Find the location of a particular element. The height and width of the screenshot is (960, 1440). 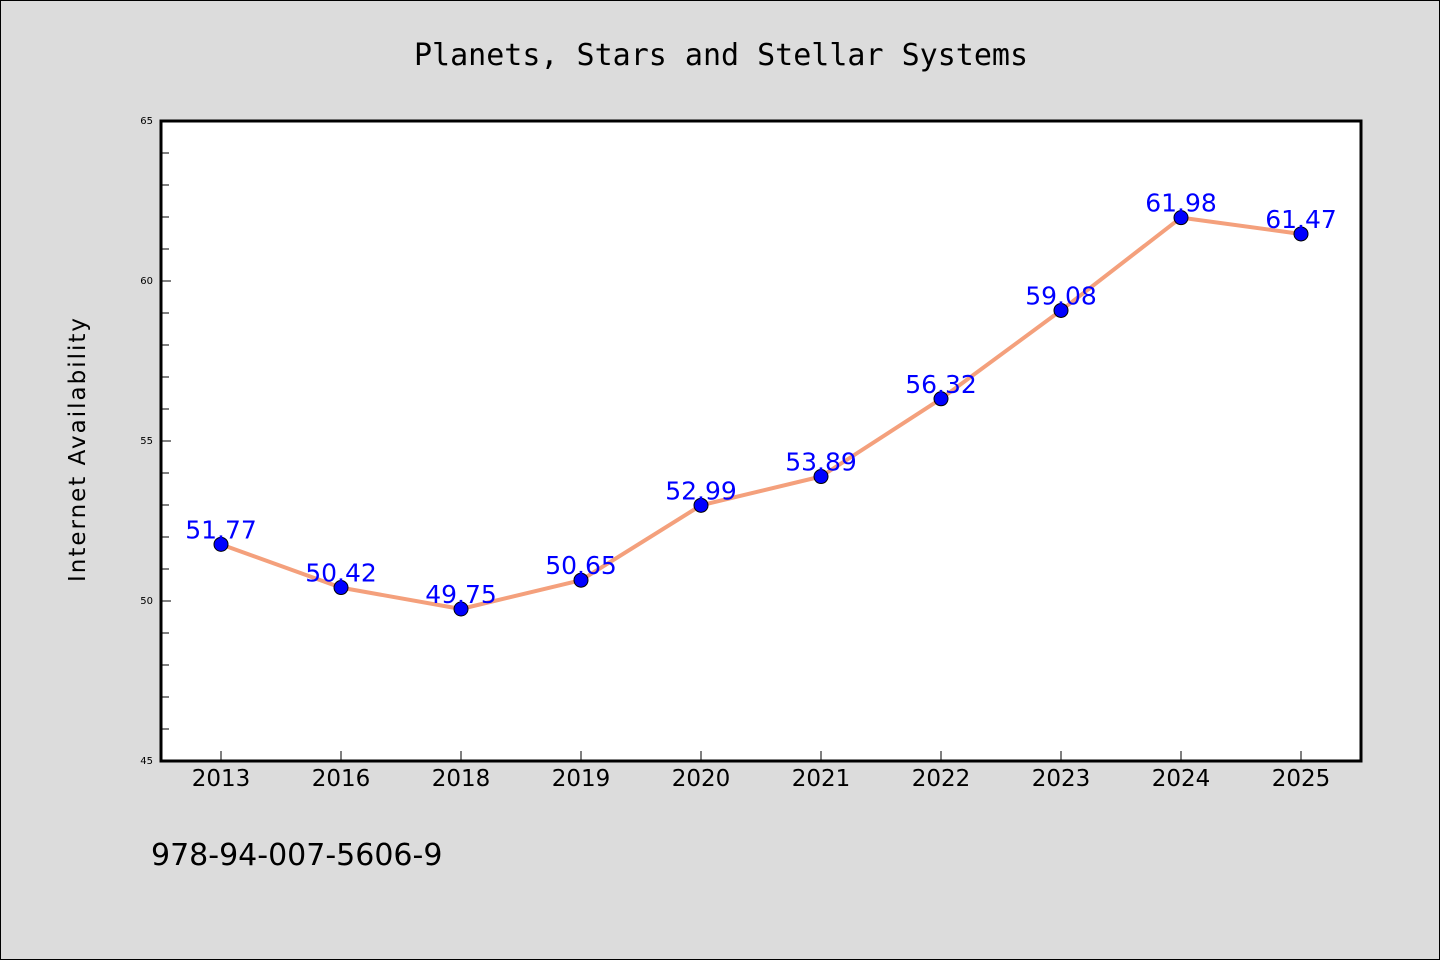

y-tick-label: 55 is located at coordinates (146, 441).